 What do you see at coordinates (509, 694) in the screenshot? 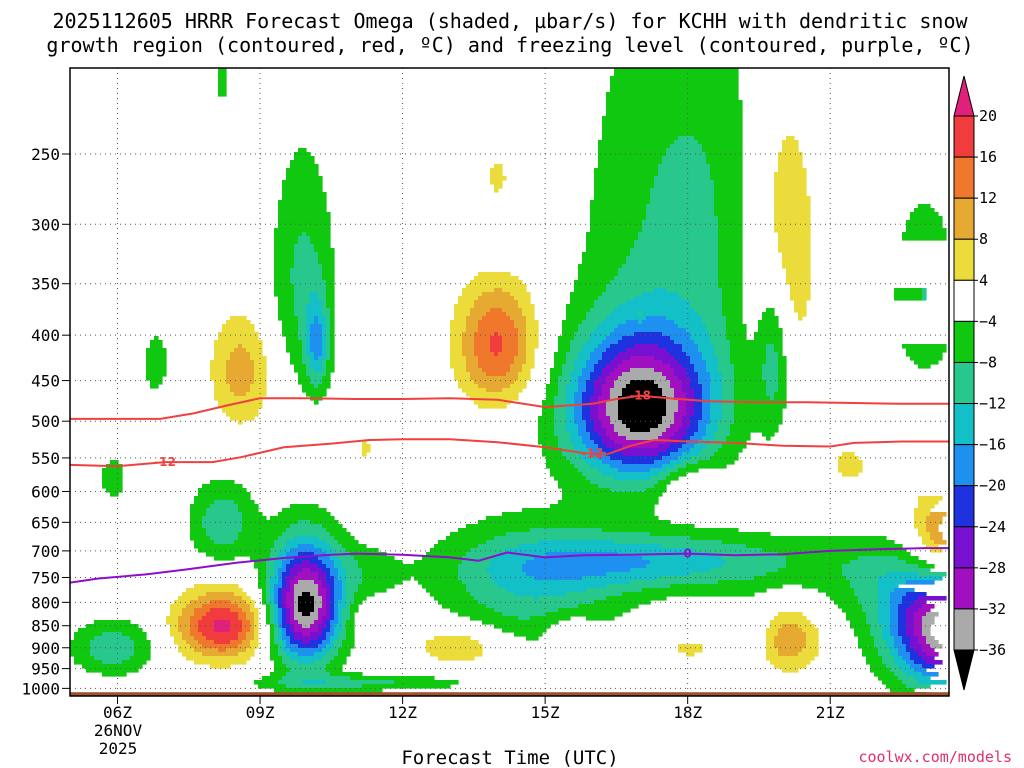
I see `ground-terrain` at bounding box center [509, 694].